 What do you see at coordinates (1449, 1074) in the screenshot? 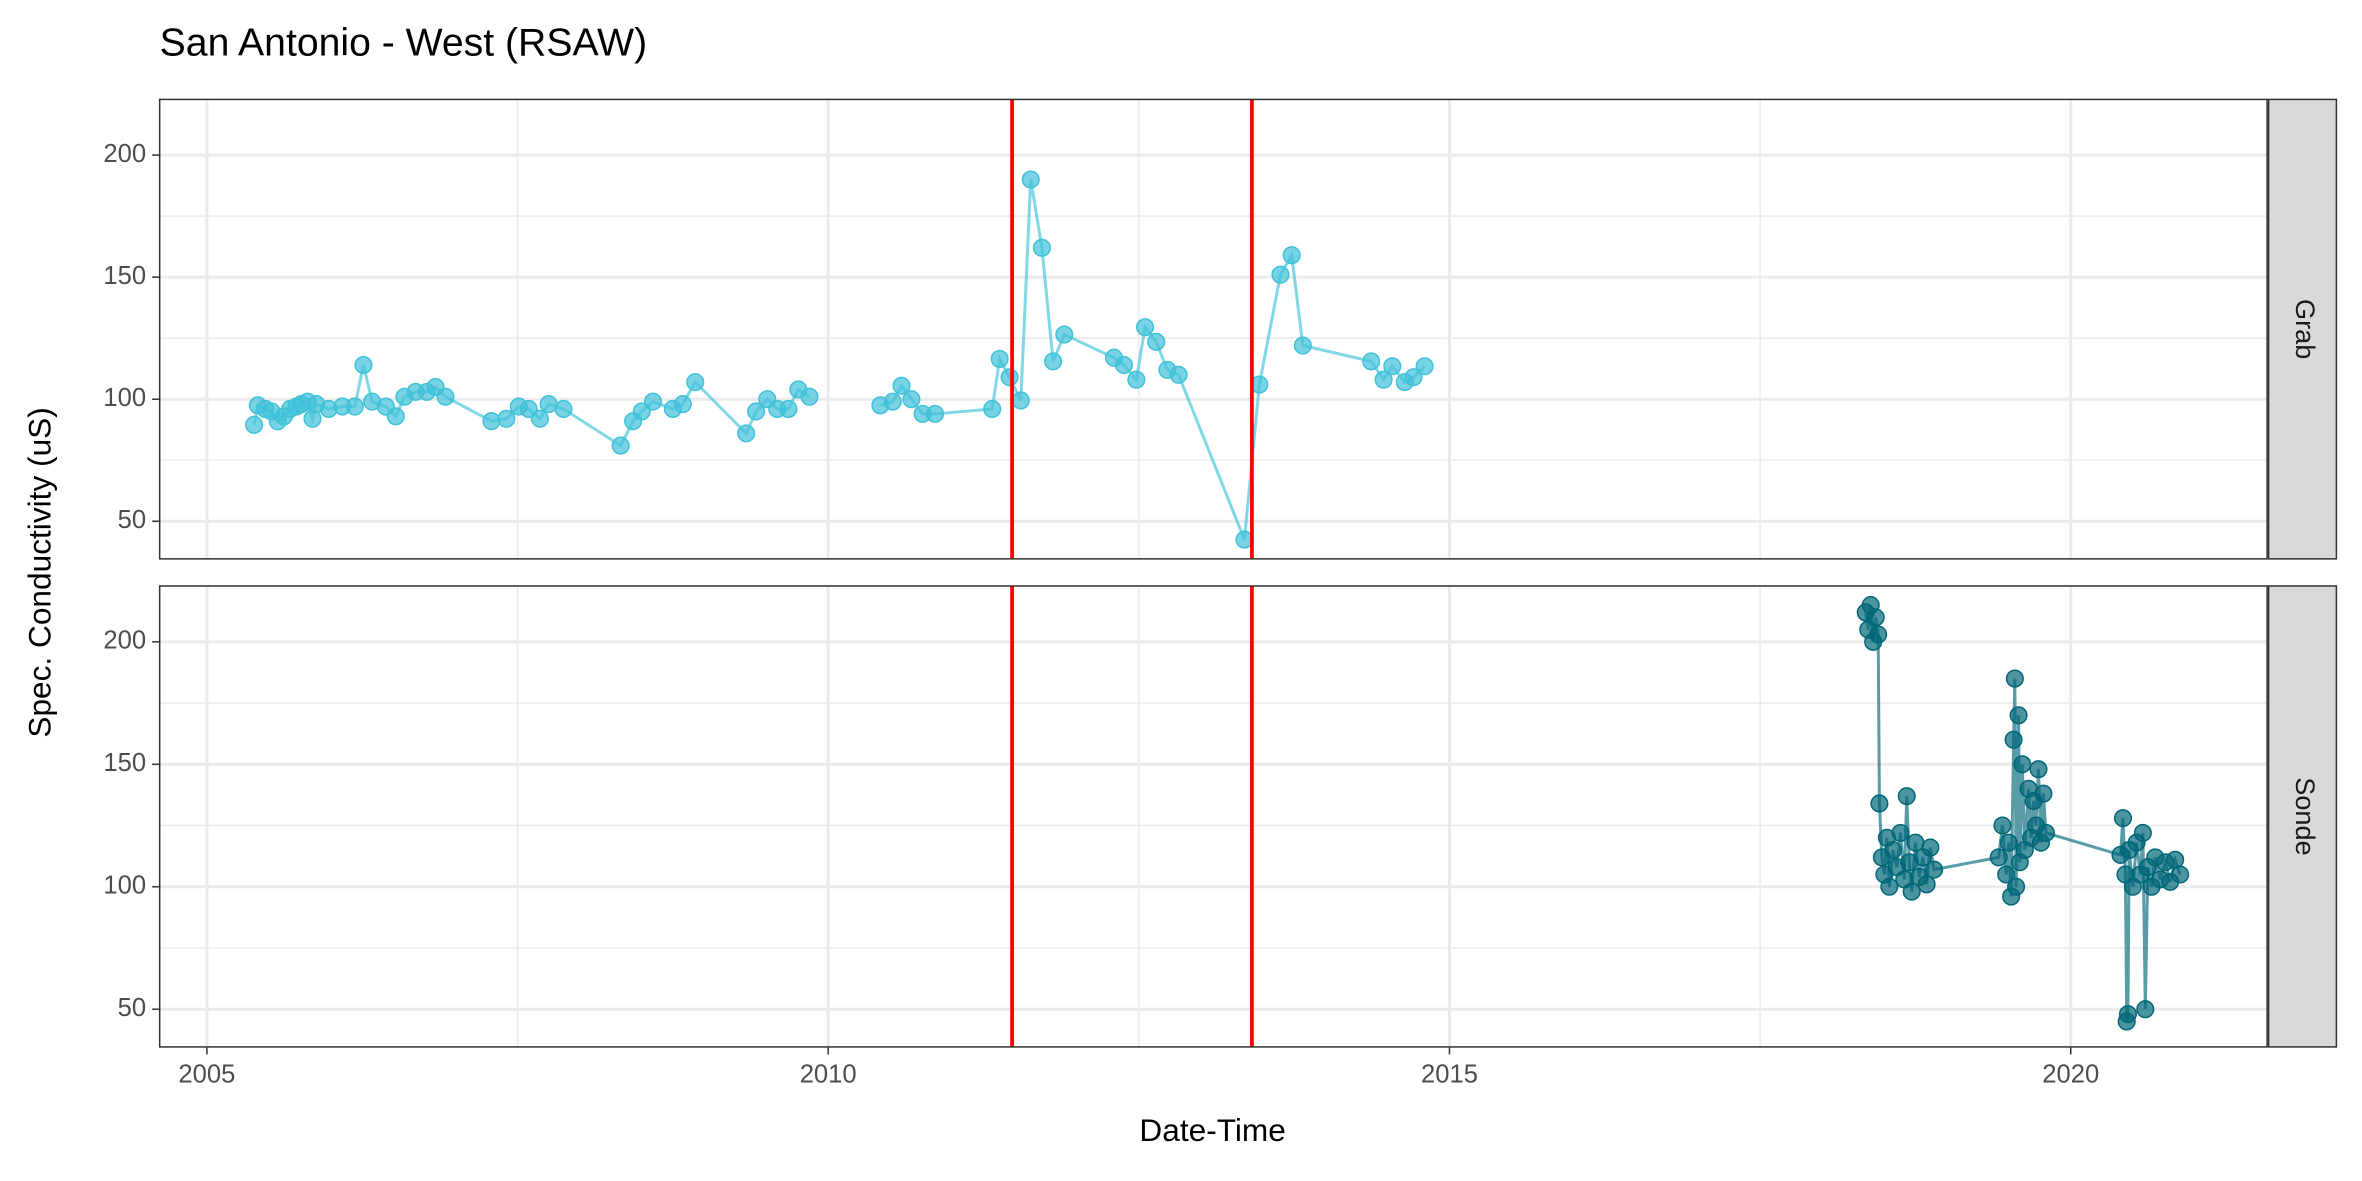
I see `x-tick-label: 2015` at bounding box center [1449, 1074].